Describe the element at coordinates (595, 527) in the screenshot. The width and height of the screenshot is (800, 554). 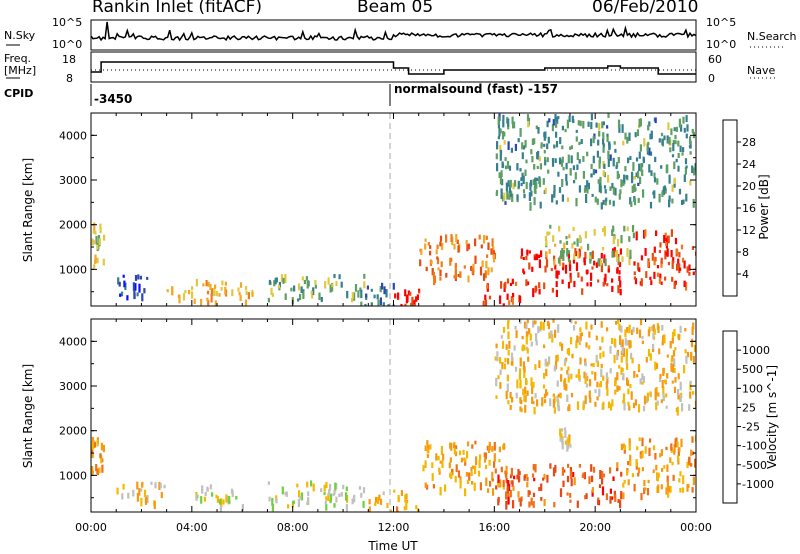
I see `x-tick-label: 20:00` at that location.